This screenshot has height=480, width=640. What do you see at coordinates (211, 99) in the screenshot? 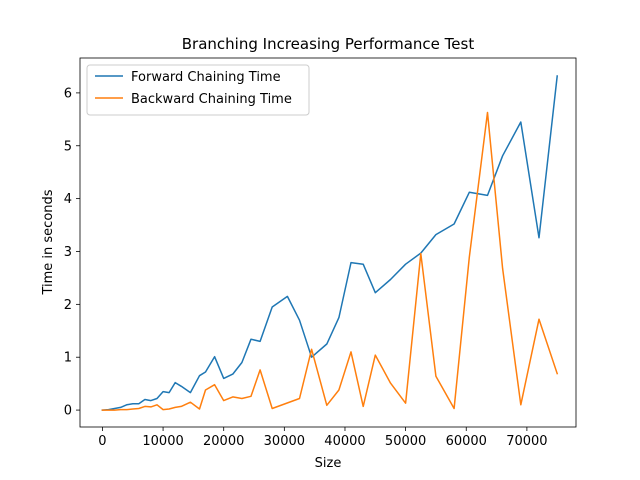
I see `legend-label-backward: Backward Chaining Time` at bounding box center [211, 99].